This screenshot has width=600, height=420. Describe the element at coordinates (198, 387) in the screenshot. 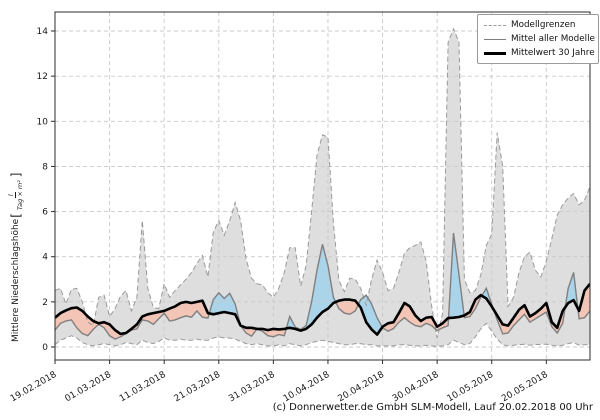

I see `x-tick-label: 21.03.2018` at that location.